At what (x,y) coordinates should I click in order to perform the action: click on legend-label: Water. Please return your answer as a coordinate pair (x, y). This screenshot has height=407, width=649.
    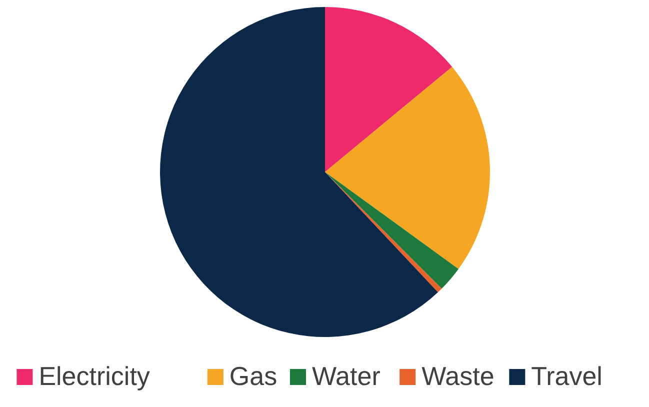
    Looking at the image, I should click on (346, 376).